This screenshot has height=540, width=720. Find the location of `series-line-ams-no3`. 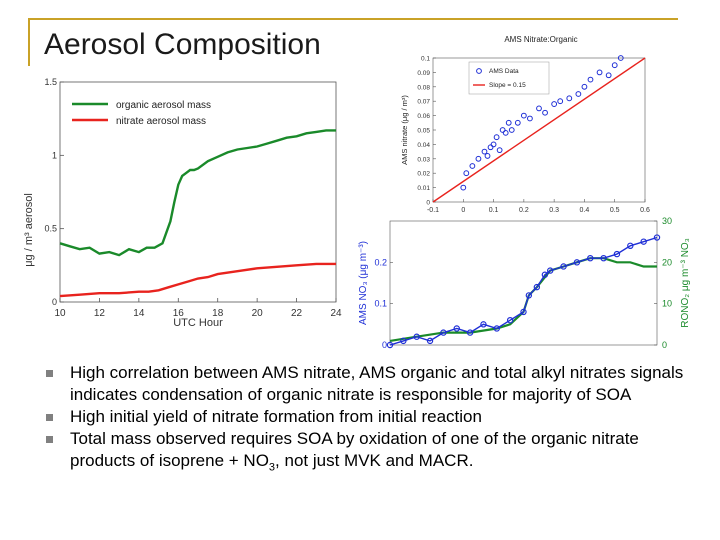

series-line-ams-no3 is located at coordinates (523, 291).